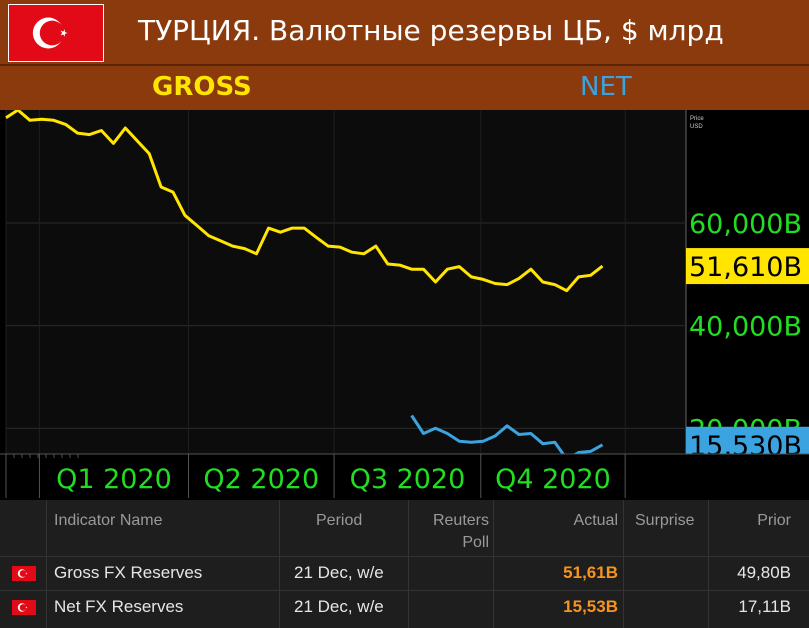 This screenshot has width=809, height=628. Describe the element at coordinates (261, 479) in the screenshot. I see `x-tick-label: Q2 2020` at that location.